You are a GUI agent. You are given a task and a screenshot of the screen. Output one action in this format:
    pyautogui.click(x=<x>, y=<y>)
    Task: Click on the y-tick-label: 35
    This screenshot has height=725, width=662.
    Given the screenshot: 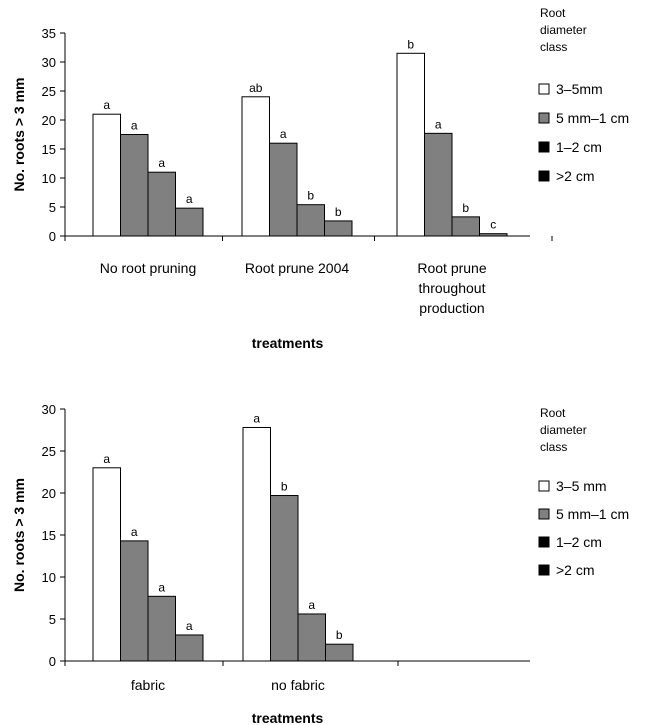 What is the action you would take?
    pyautogui.click(x=49, y=33)
    